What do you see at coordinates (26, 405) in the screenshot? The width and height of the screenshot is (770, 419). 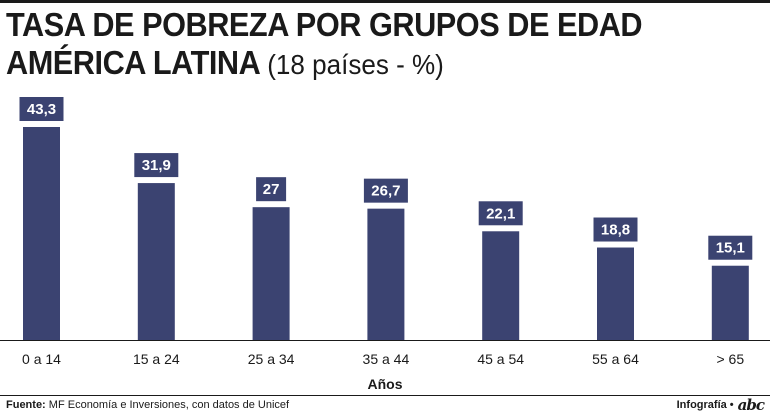 I see `source-label: Fuente:` at bounding box center [26, 405].